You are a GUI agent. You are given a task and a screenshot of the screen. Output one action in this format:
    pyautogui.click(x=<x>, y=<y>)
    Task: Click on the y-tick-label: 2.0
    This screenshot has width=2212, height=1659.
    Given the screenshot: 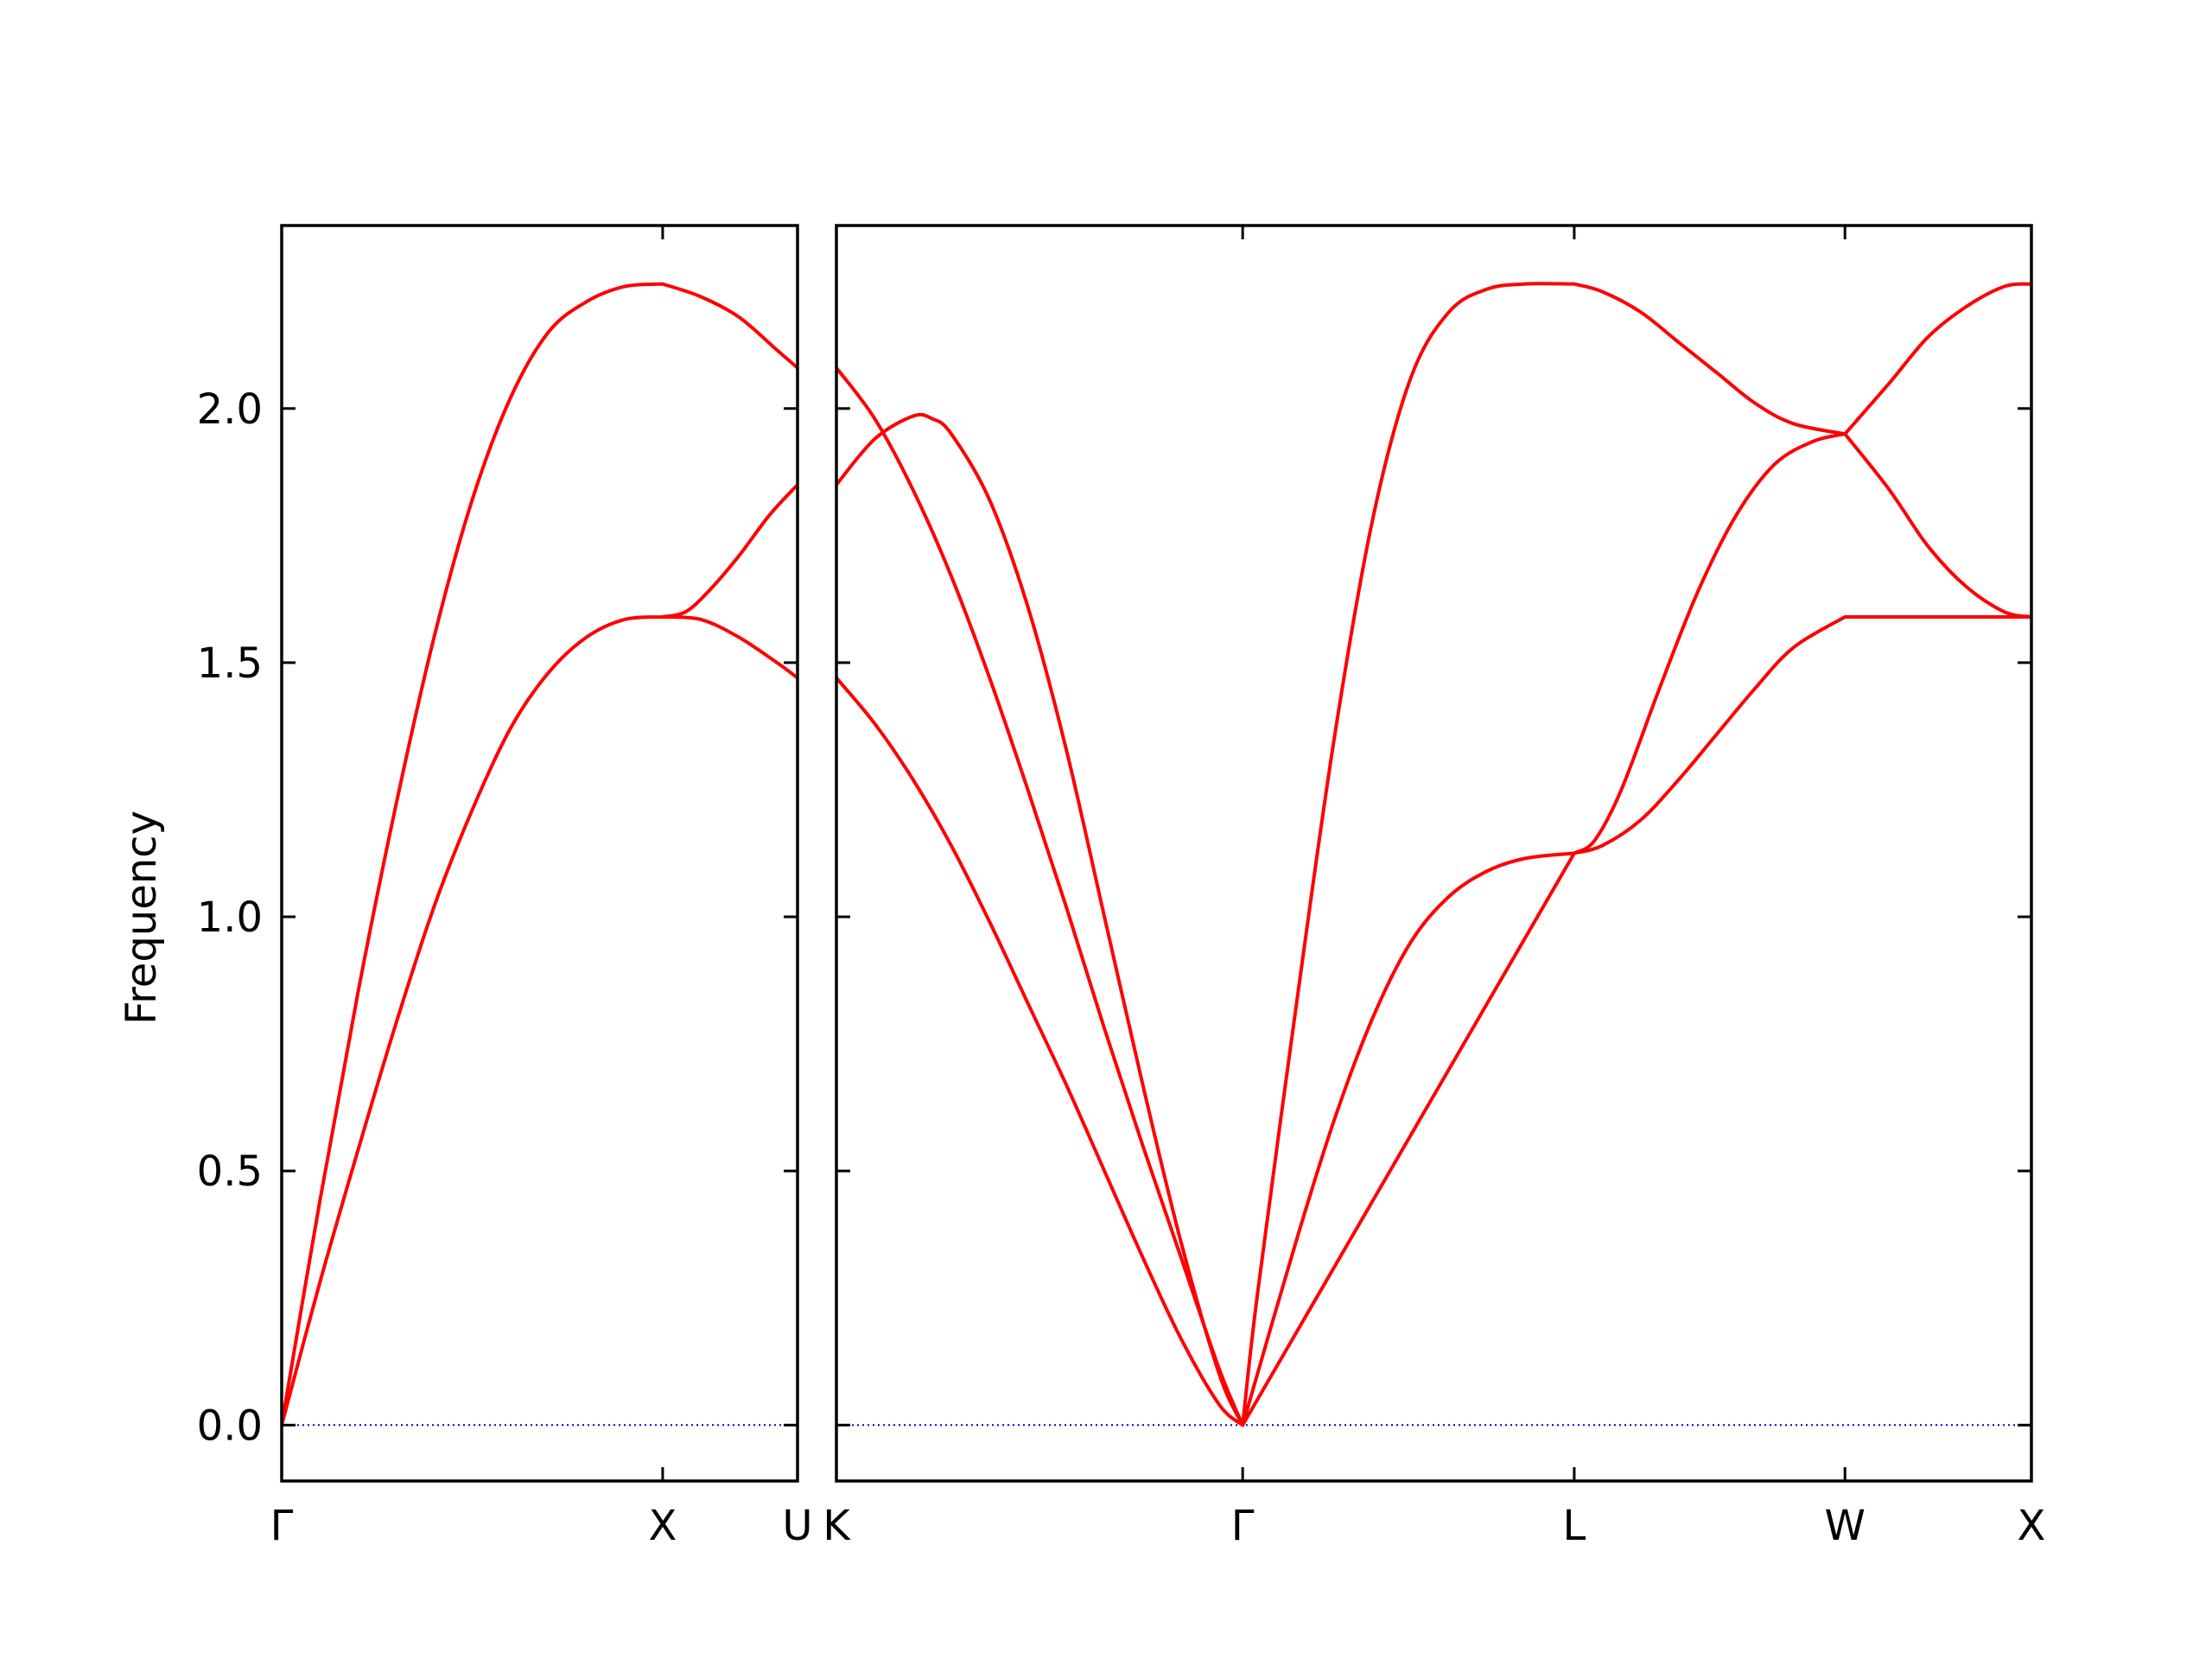 What is the action you would take?
    pyautogui.click(x=230, y=409)
    